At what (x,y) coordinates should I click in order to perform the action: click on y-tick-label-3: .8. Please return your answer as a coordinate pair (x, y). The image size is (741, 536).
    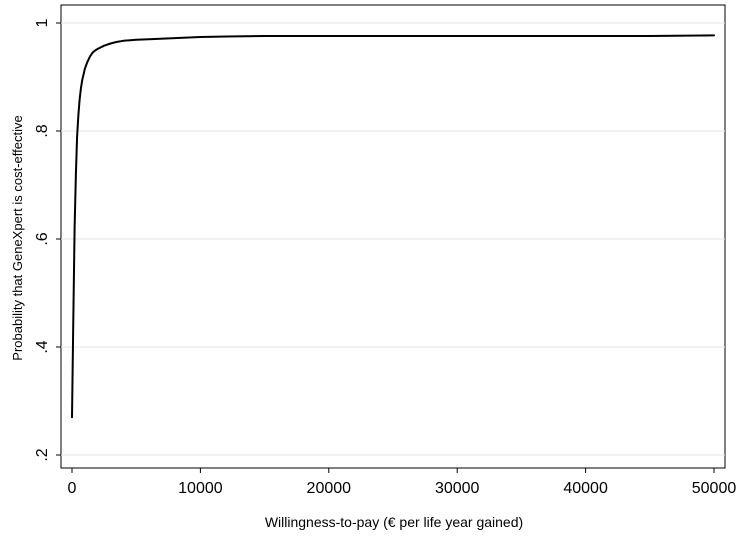
    Looking at the image, I should click on (42, 130).